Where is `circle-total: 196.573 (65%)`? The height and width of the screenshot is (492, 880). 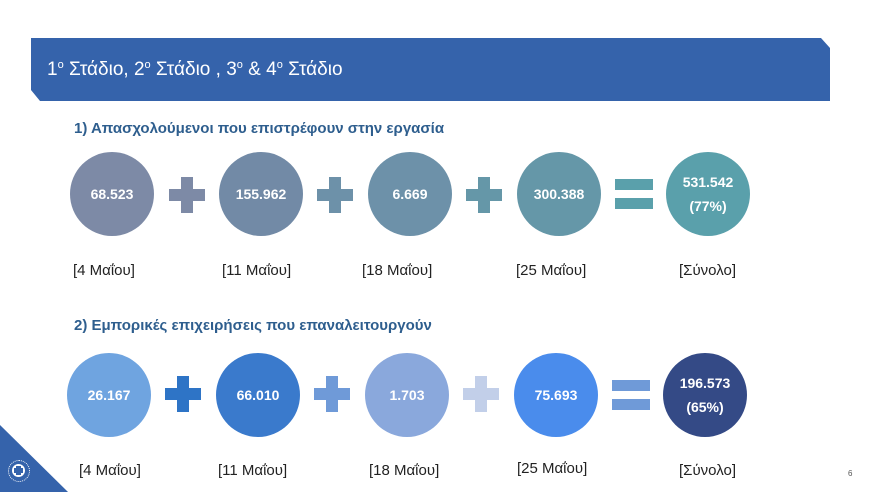
circle-total: 196.573 (65%) is located at coordinates (705, 395).